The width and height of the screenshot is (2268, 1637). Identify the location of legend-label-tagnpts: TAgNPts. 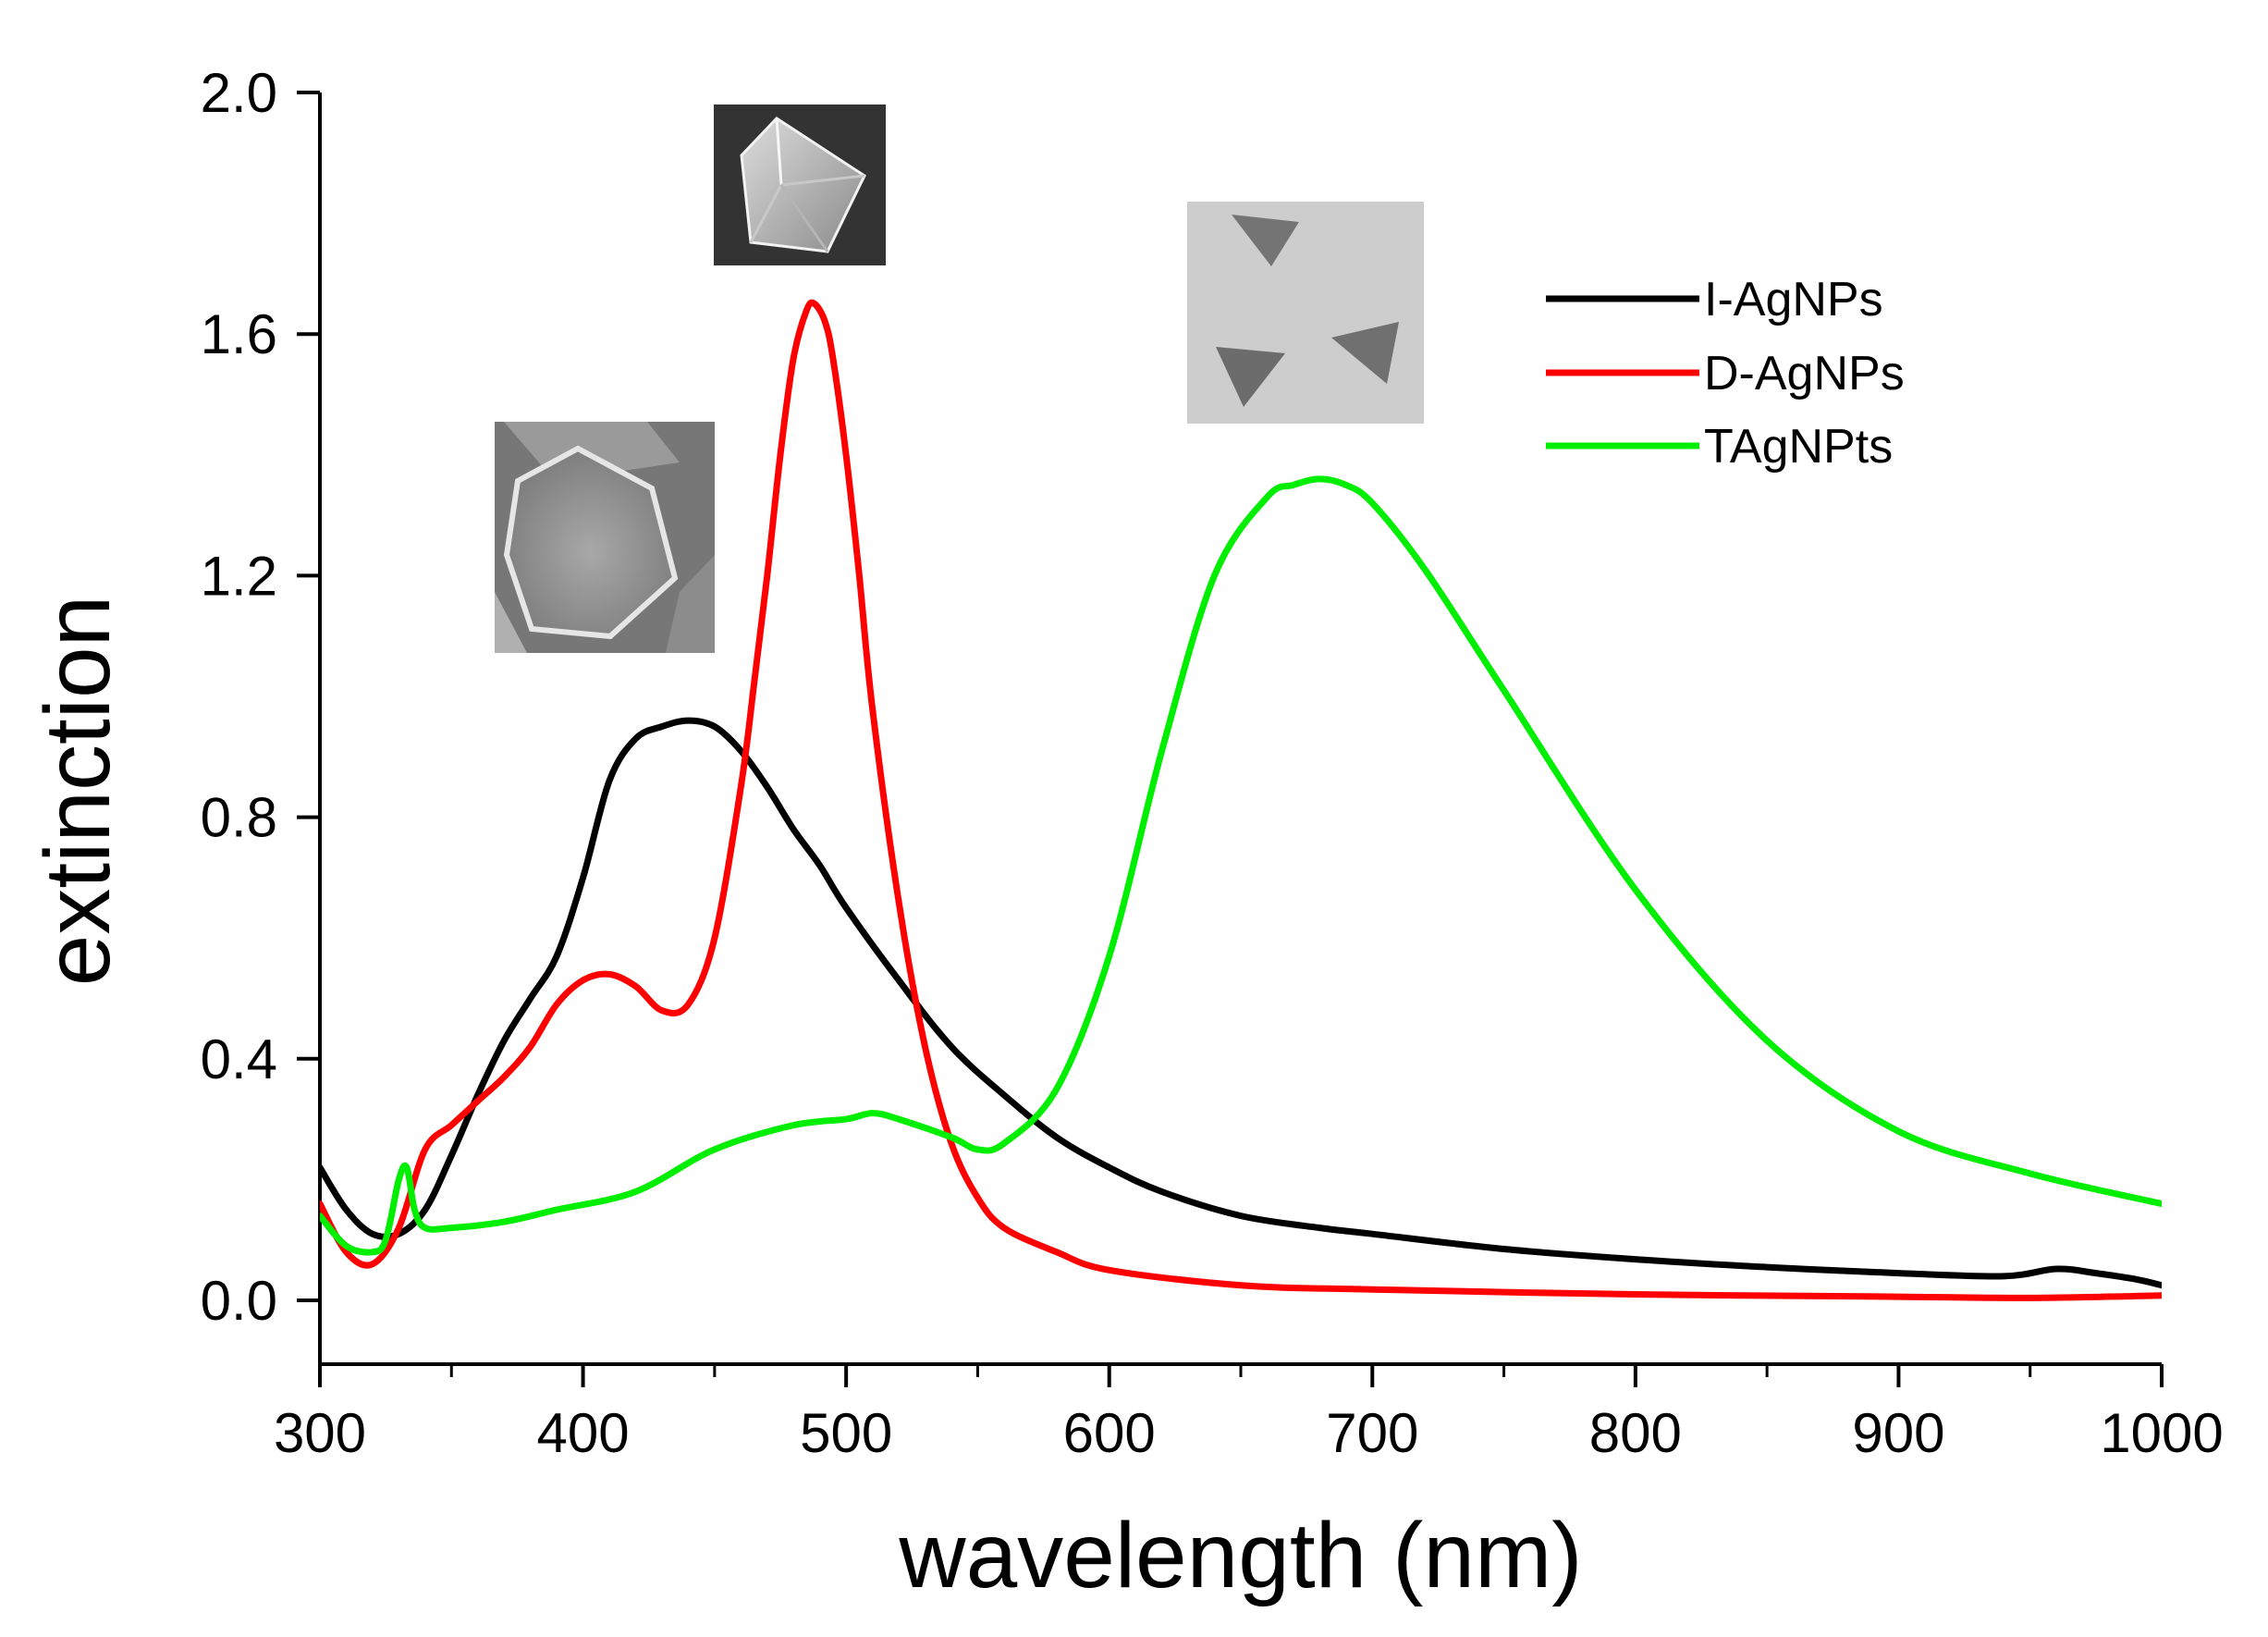
(1798, 447).